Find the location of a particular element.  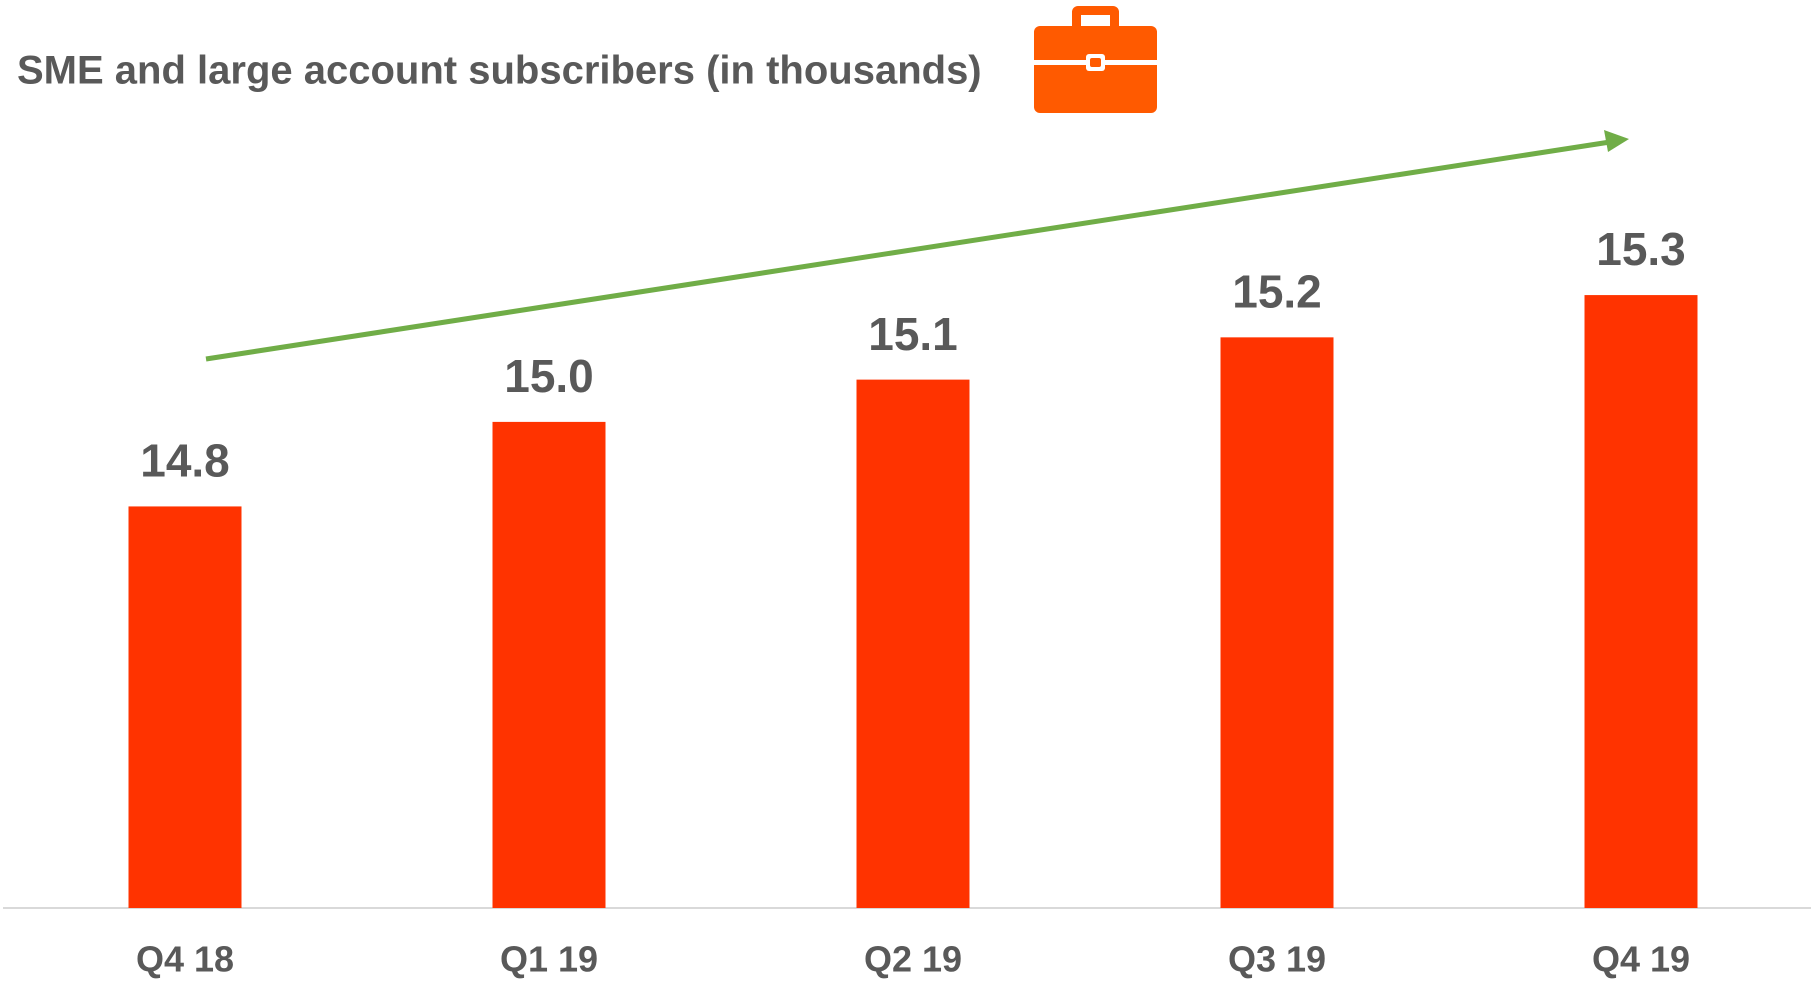

value-label: 14.8 is located at coordinates (185, 461).